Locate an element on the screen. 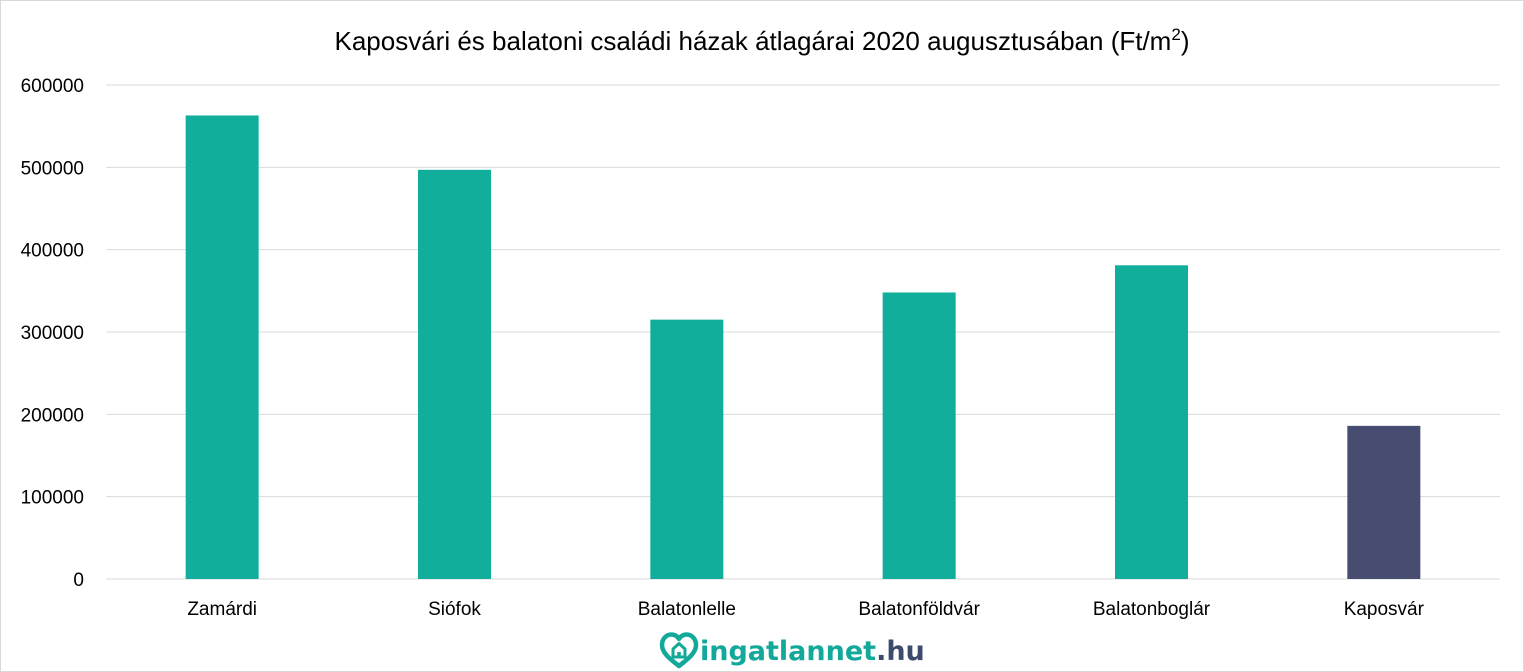 The height and width of the screenshot is (672, 1524). y-tick-label: 600000 is located at coordinates (52, 86).